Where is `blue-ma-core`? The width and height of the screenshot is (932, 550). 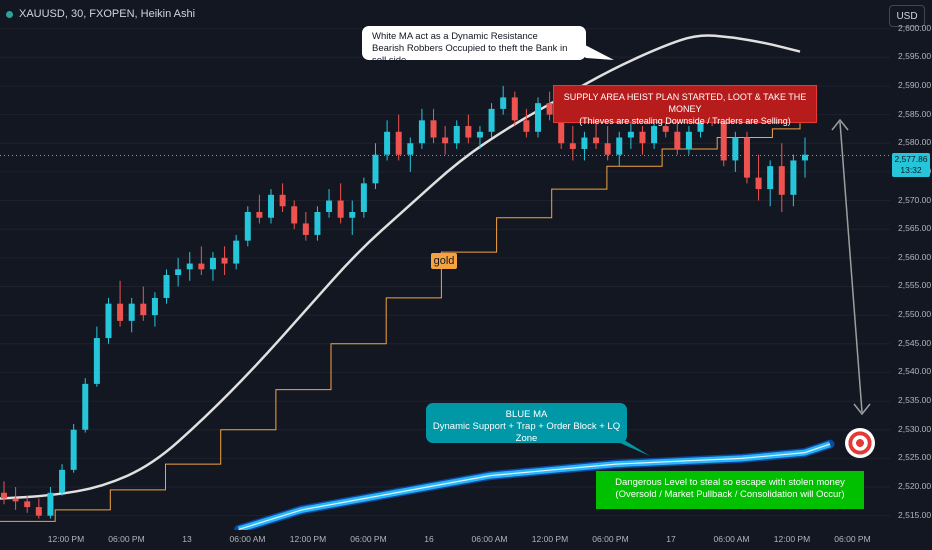
blue-ma-core is located at coordinates (534, 486).